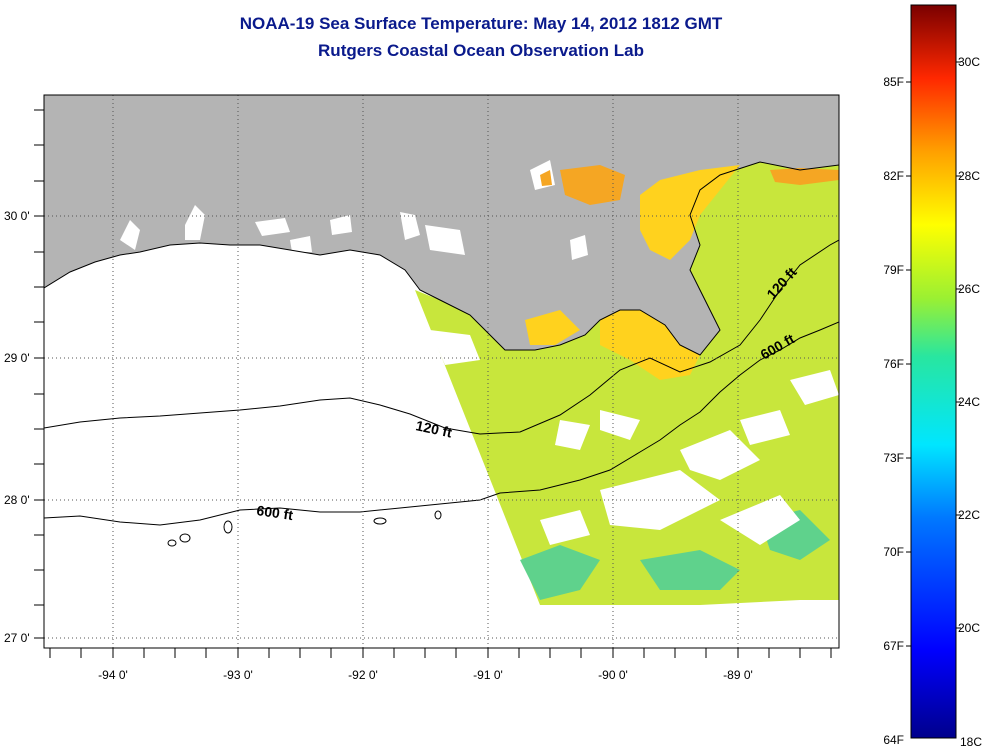  What do you see at coordinates (969, 62) in the screenshot?
I see `colorbar-c-label: 30C` at bounding box center [969, 62].